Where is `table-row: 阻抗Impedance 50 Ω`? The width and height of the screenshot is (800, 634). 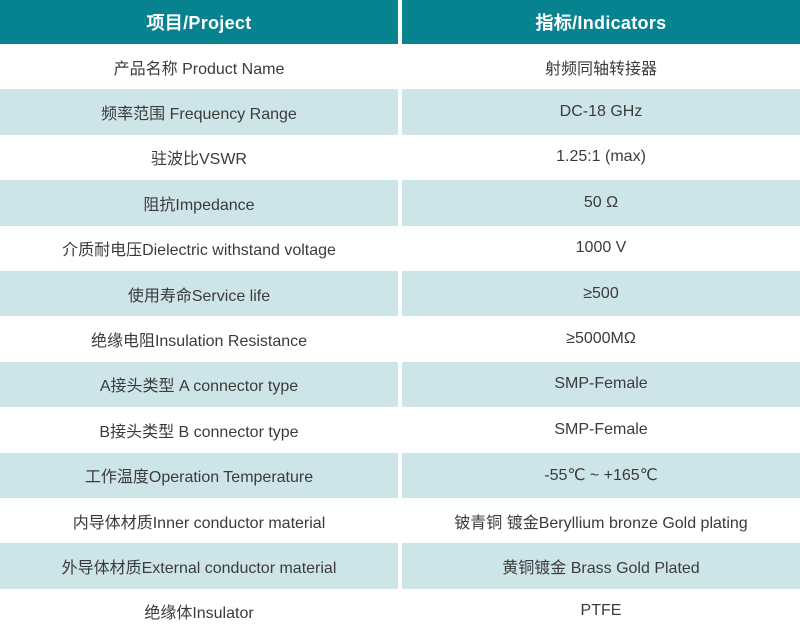 table-row: 阻抗Impedance 50 Ω is located at coordinates (400, 203).